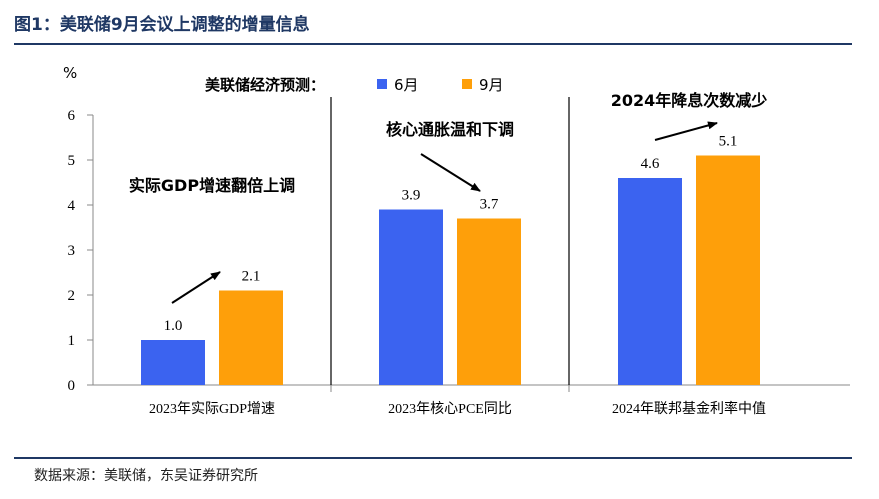 The height and width of the screenshot is (499, 879). I want to click on y-tick-label: 5, so click(72, 161).